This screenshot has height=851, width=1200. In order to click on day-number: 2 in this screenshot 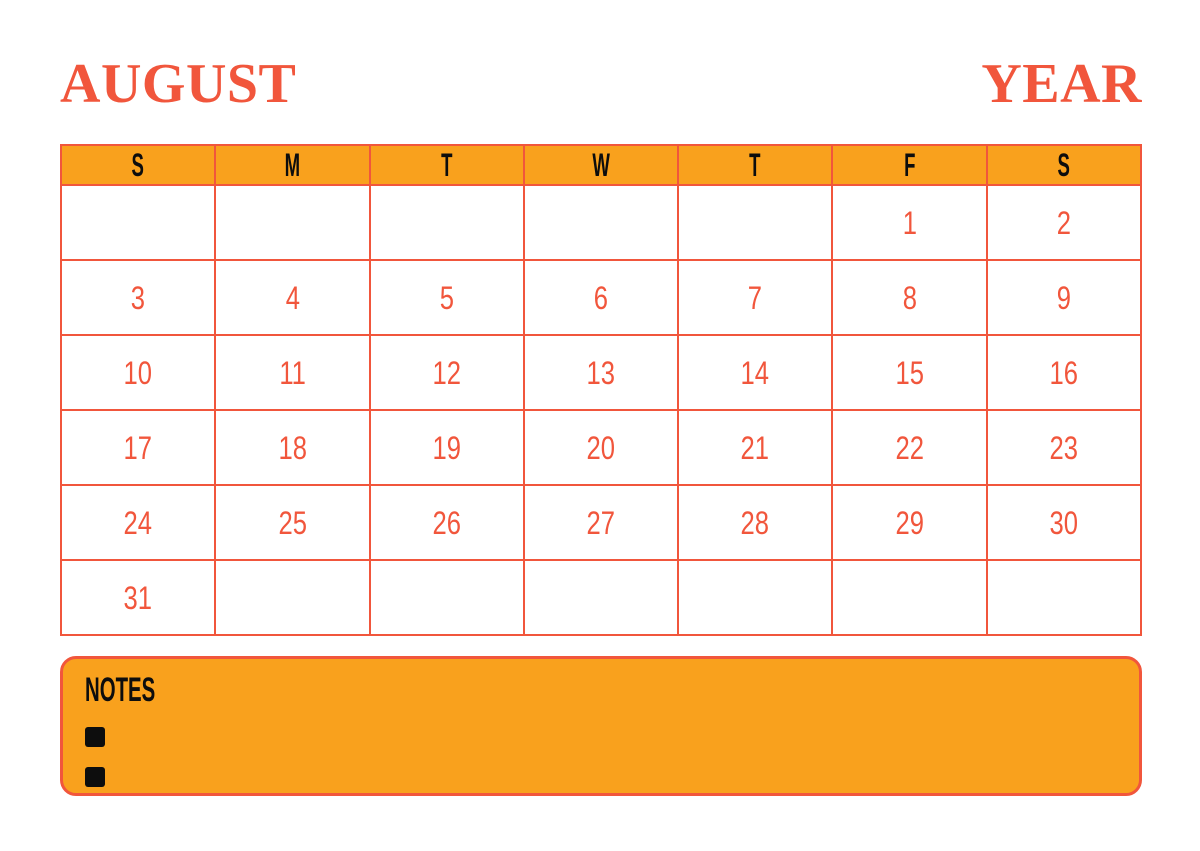, I will do `click(1063, 222)`.